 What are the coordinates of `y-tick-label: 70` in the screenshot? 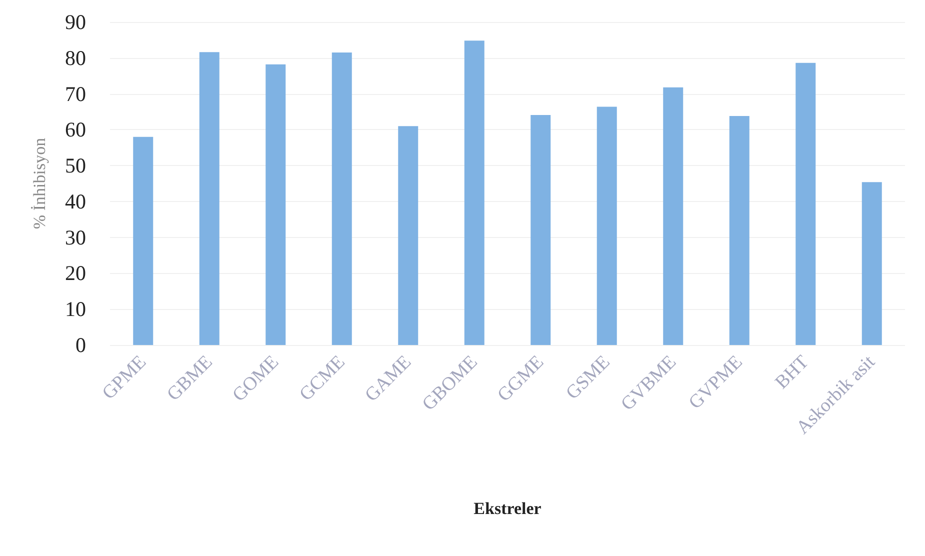 It's located at (75, 94).